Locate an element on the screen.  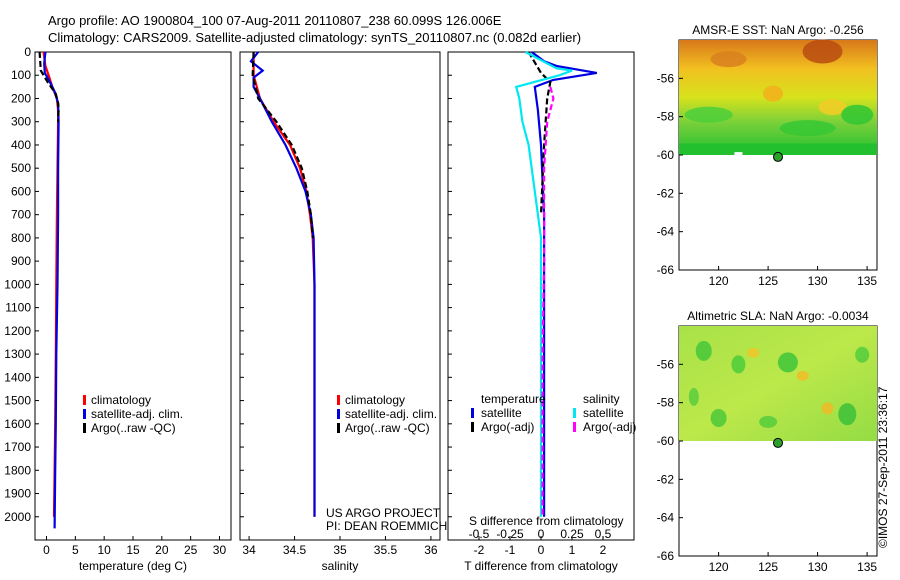
map-x-tick-label: 135 is located at coordinates (867, 567).